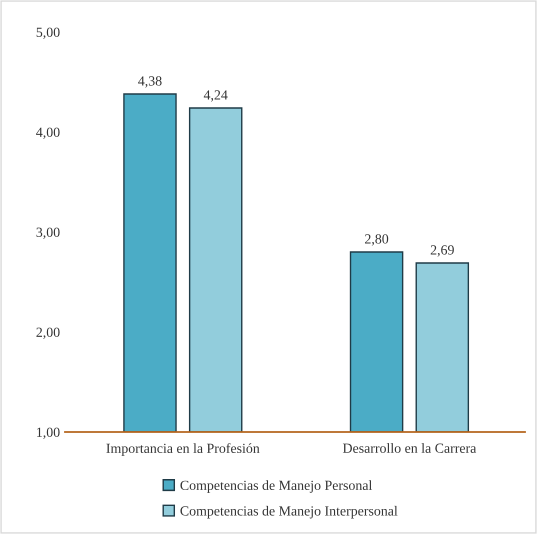 This screenshot has width=537, height=534. Describe the element at coordinates (48, 33) in the screenshot. I see `y-tick-label: 5,00` at that location.